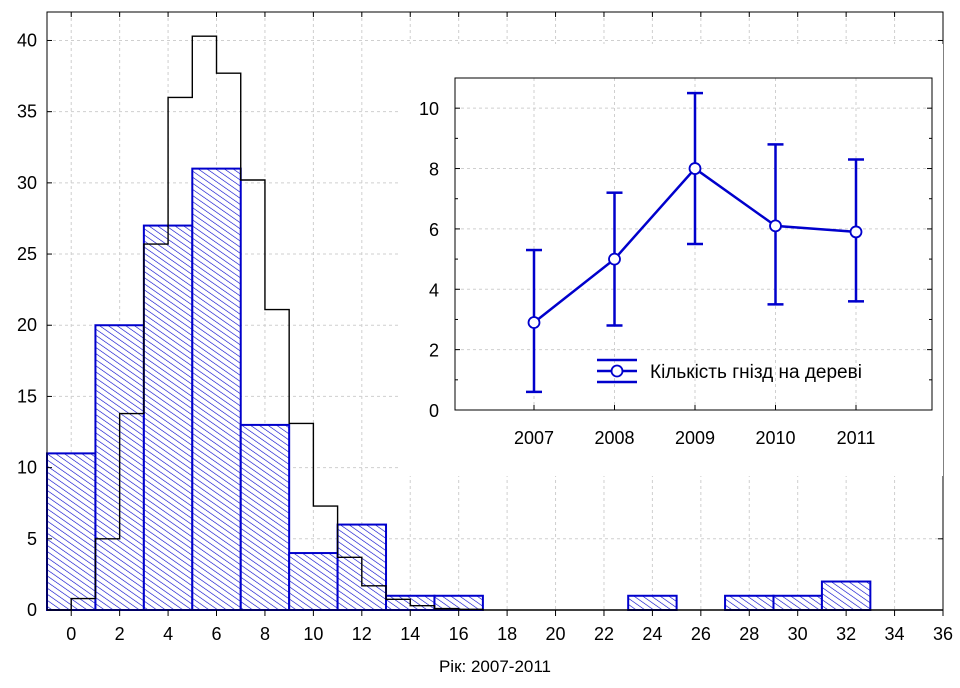 The width and height of the screenshot is (960, 688). I want to click on x-tick-label: 16, so click(459, 634).